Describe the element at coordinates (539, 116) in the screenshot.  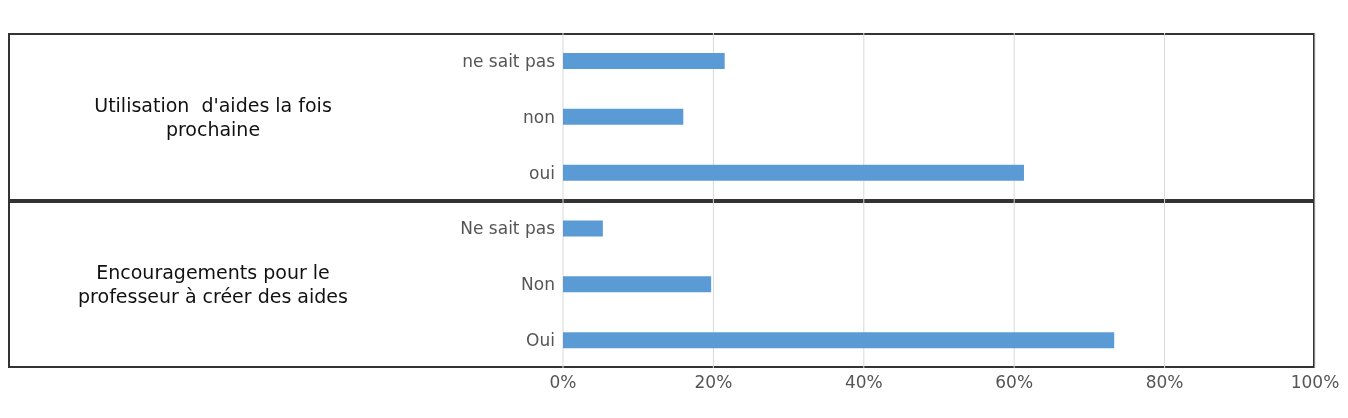
I see `y-tick-label: non` at that location.